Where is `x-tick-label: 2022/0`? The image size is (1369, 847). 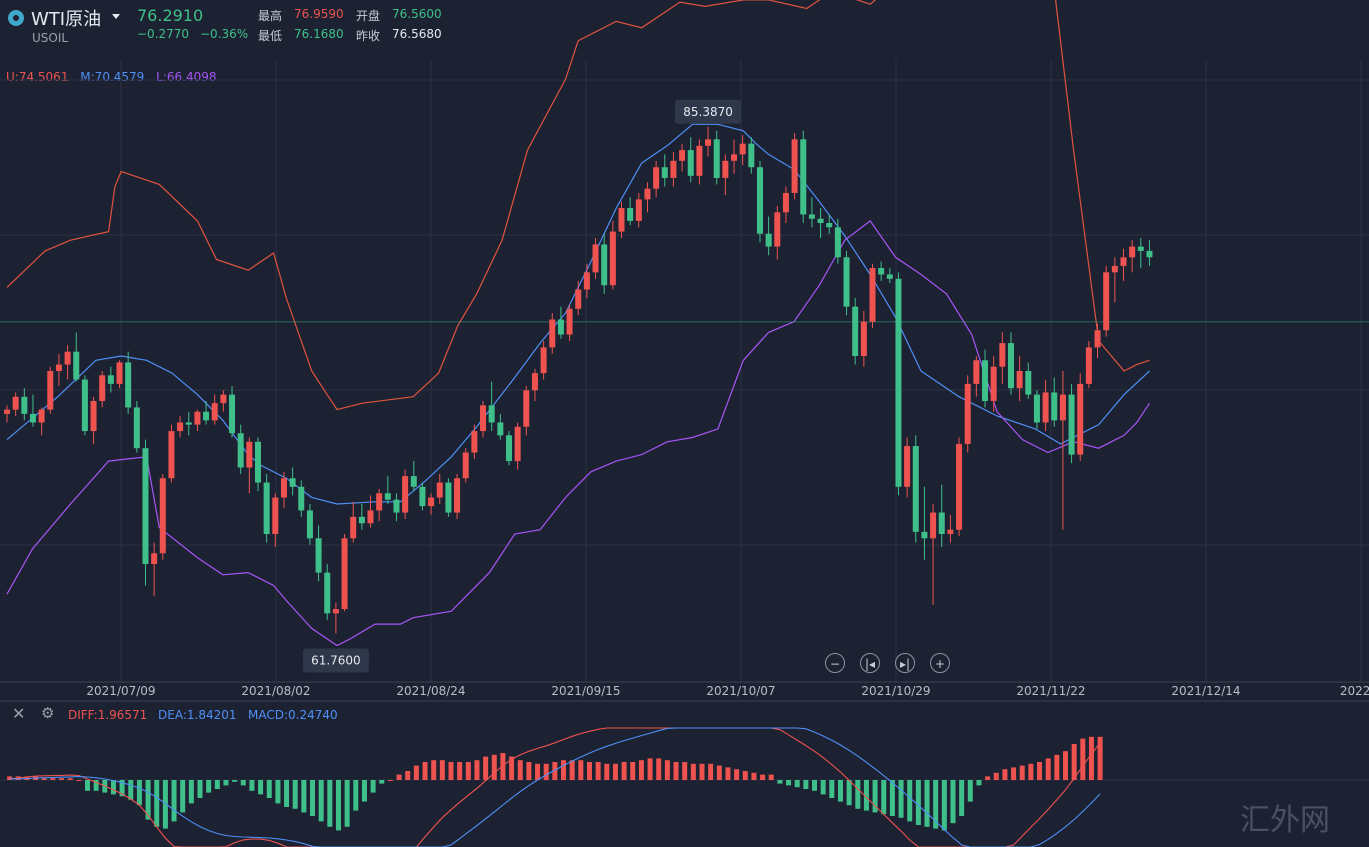
x-tick-label: 2022/0 is located at coordinates (1354, 691).